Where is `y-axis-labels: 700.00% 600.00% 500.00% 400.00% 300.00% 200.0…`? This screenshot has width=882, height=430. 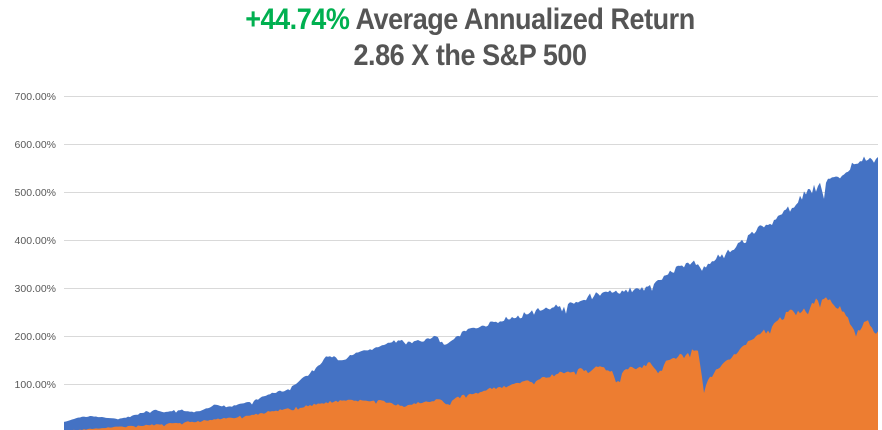 y-axis-labels: 700.00% 600.00% 500.00% 400.00% 300.00% 200.0… is located at coordinates (35, 241).